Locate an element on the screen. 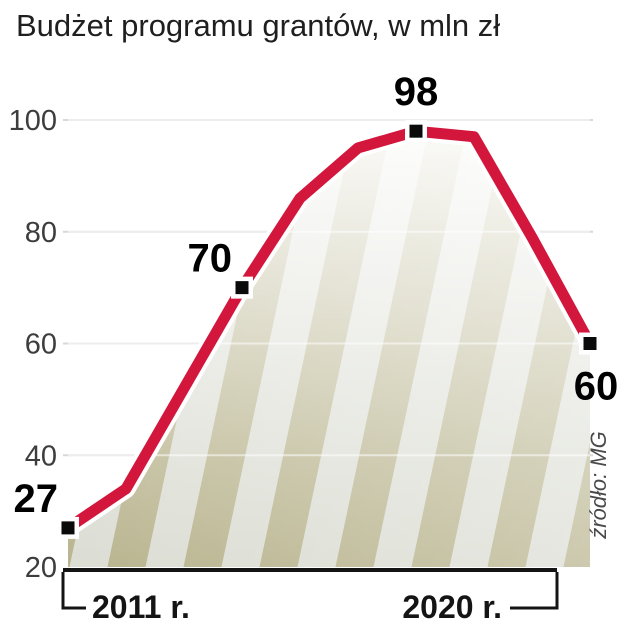 This screenshot has height=640, width=637. y-tick-label: 80 is located at coordinates (41, 233).